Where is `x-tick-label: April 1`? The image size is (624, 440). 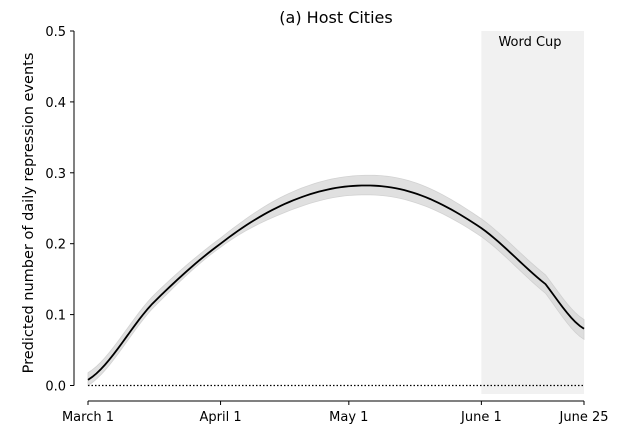
x-tick-label: April 1 is located at coordinates (220, 417).